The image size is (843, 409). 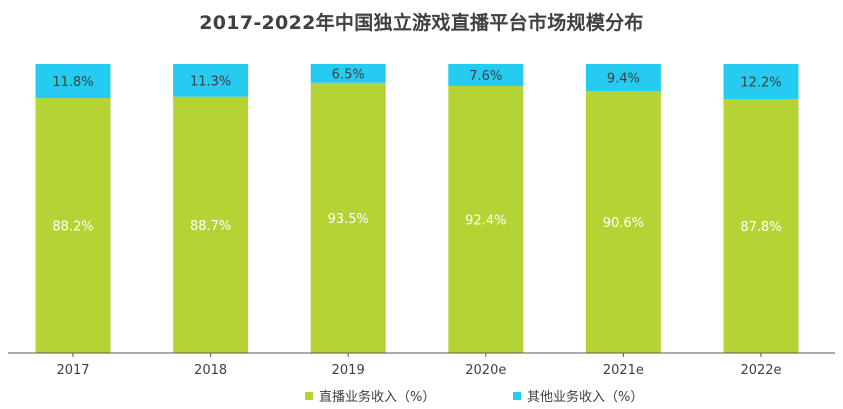 I want to click on bar-other-revenue-2017, so click(x=73, y=81).